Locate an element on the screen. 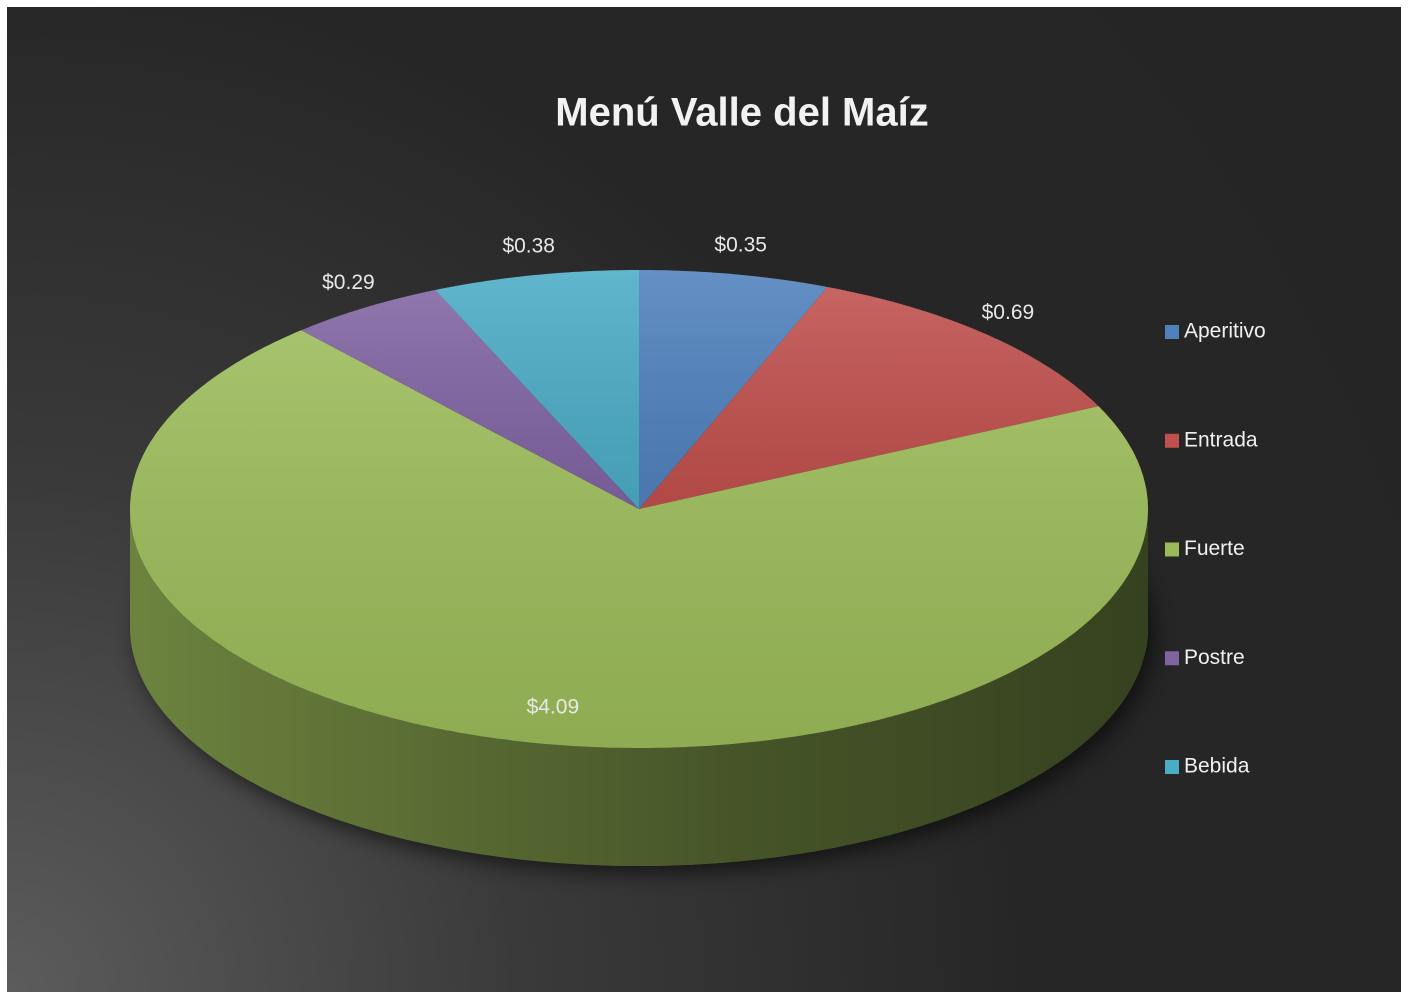 Image resolution: width=1408 pixels, height=999 pixels. legend-label: Entrada is located at coordinates (1221, 439).